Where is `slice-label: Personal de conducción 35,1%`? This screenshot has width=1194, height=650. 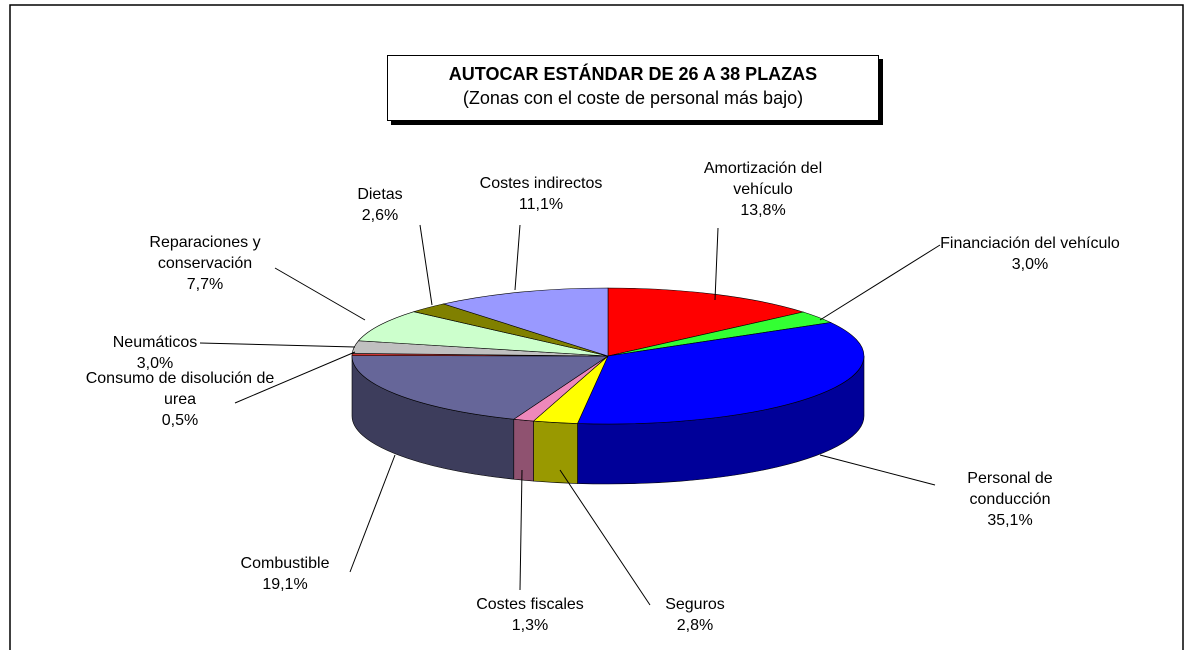
slice-label: Personal de conducción 35,1% is located at coordinates (1010, 499).